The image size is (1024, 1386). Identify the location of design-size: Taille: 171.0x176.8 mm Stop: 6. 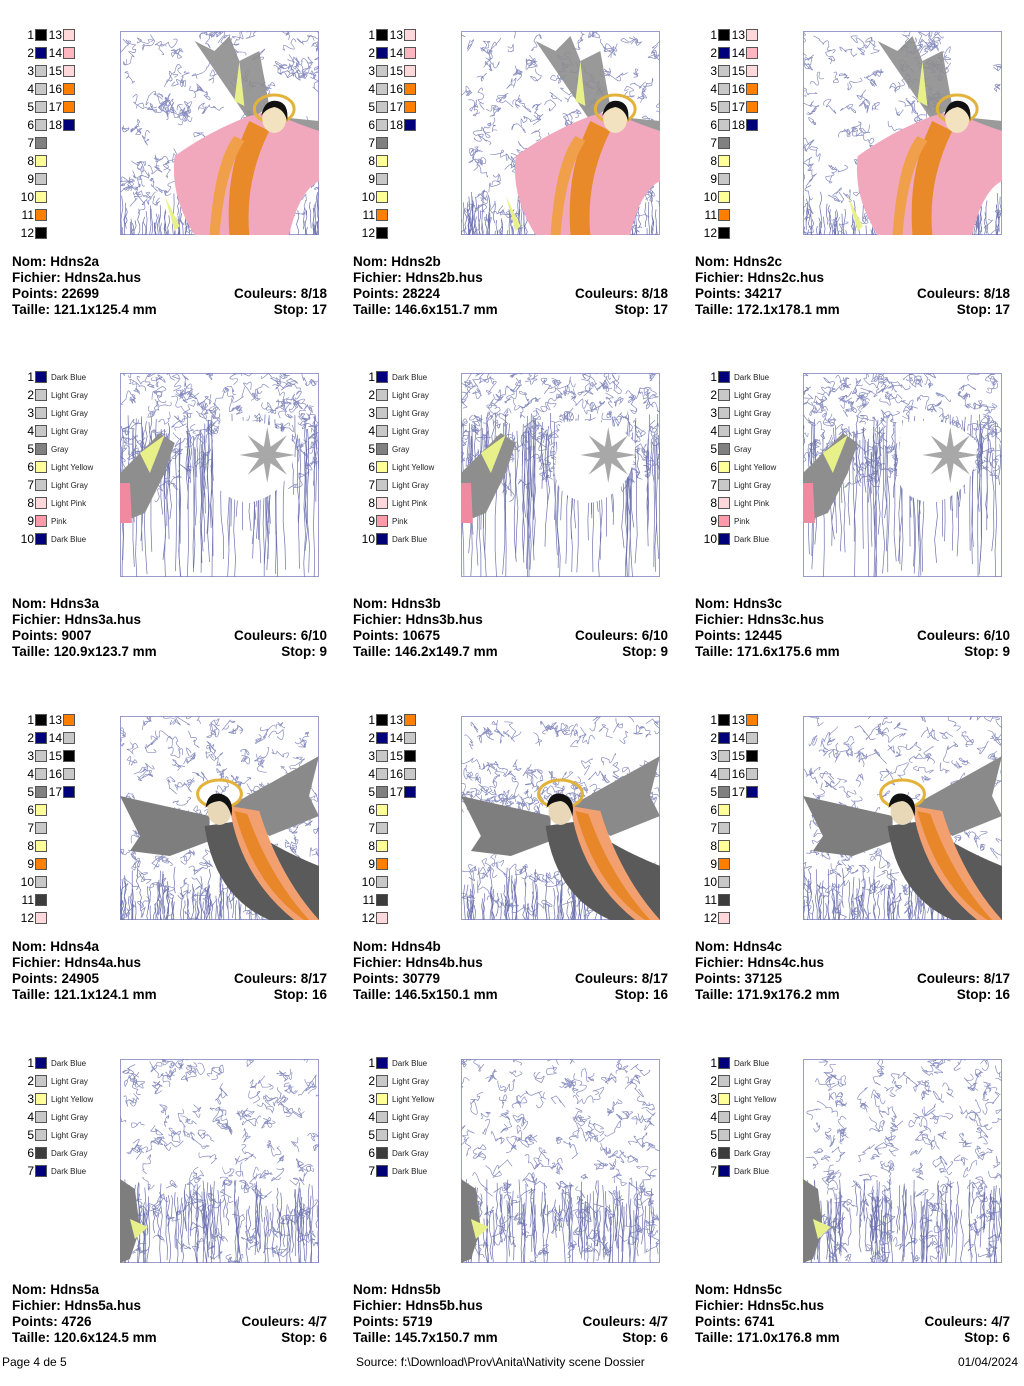
(852, 1338).